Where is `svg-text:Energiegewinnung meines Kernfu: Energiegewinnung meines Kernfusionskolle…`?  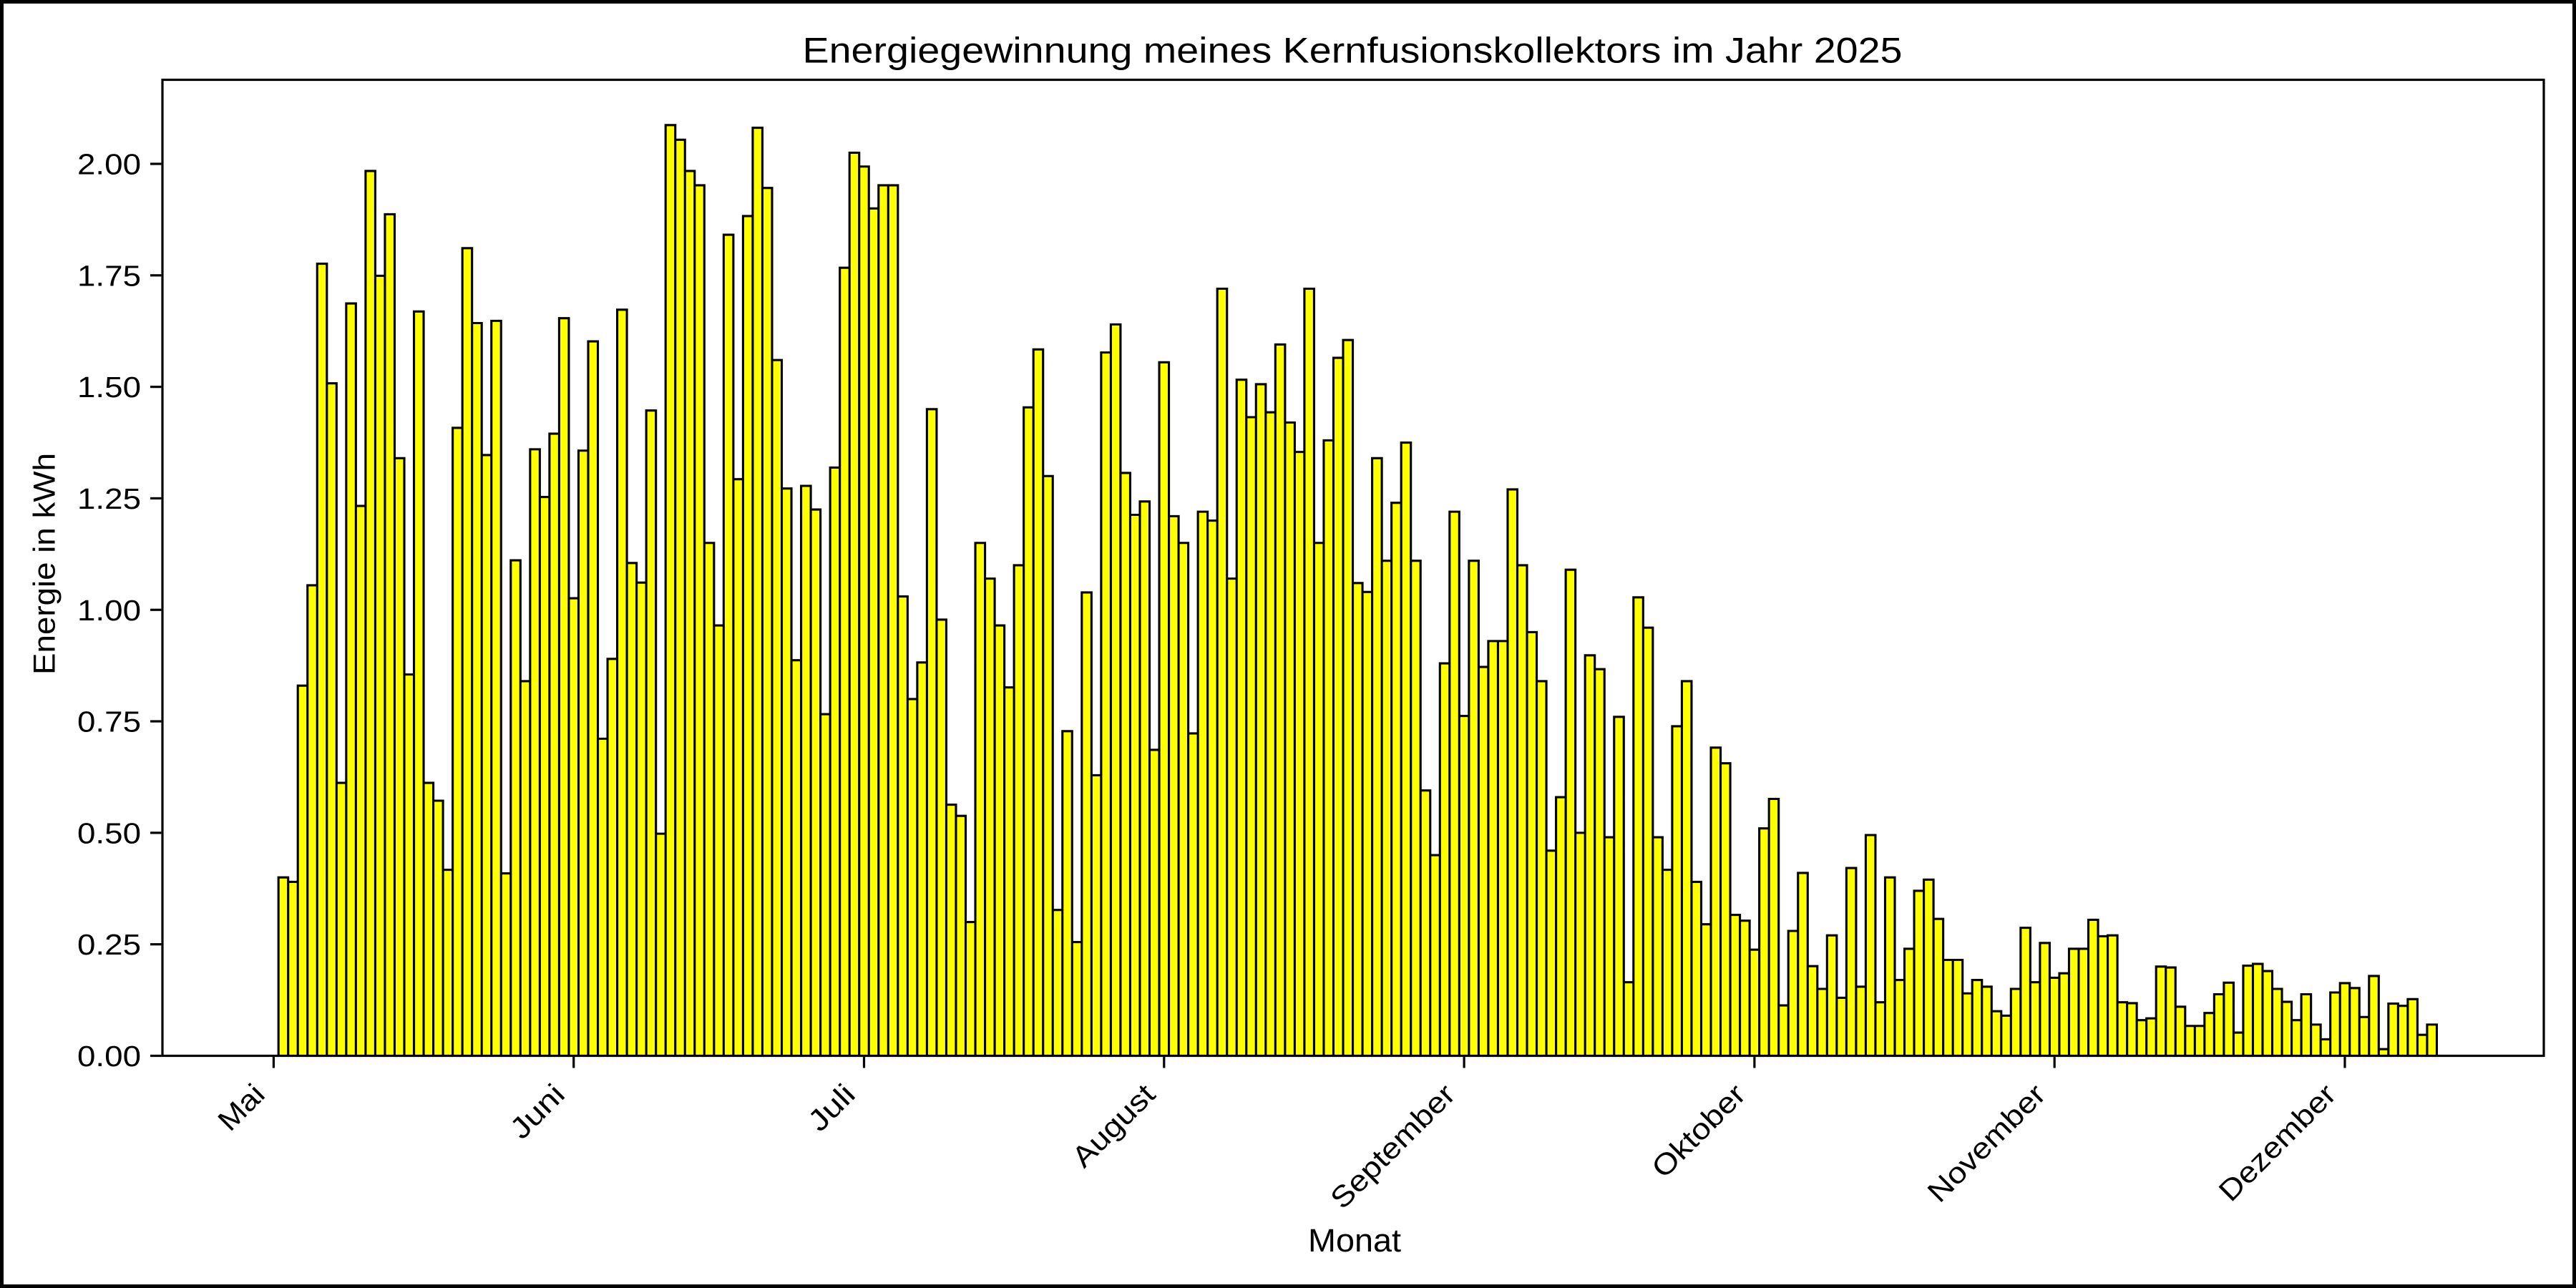 svg-text:Energiegewinnung meines Kernfu: Energiegewinnung meines Kernfusionskolle… is located at coordinates (1353, 51).